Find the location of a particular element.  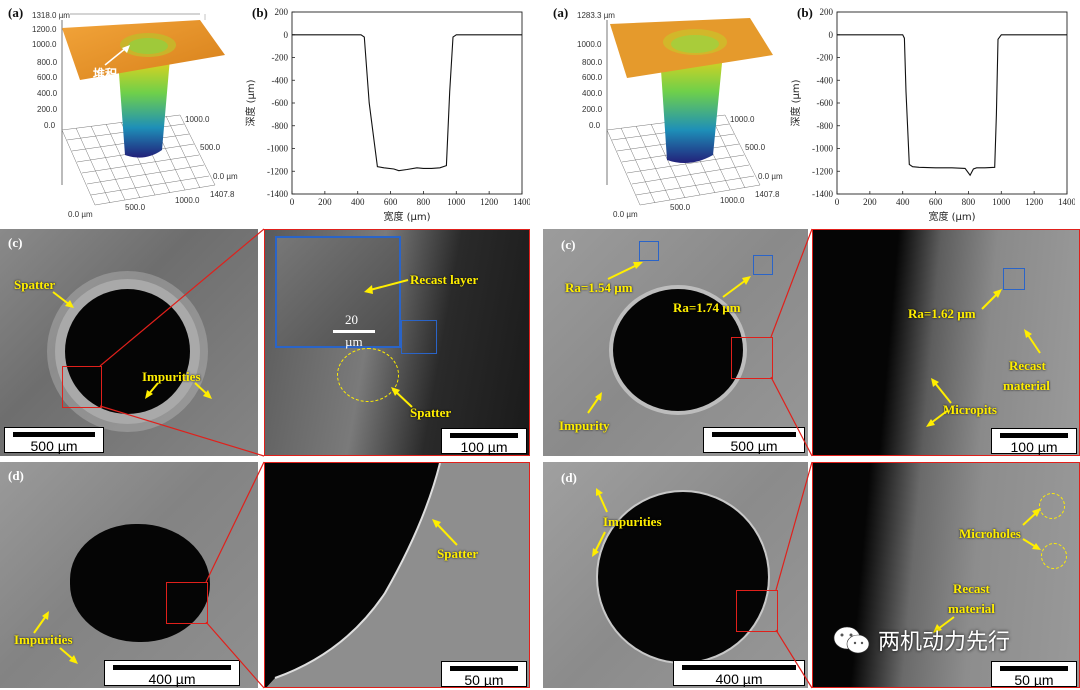

y-tick-label: -800 is located at coordinates (280, 126).